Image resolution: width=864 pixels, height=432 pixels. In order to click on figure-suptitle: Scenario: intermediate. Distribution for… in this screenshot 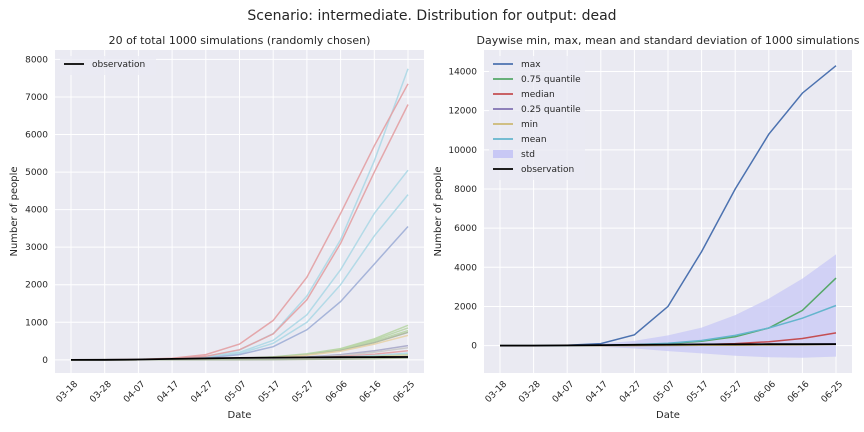, I will do `click(431, 16)`.